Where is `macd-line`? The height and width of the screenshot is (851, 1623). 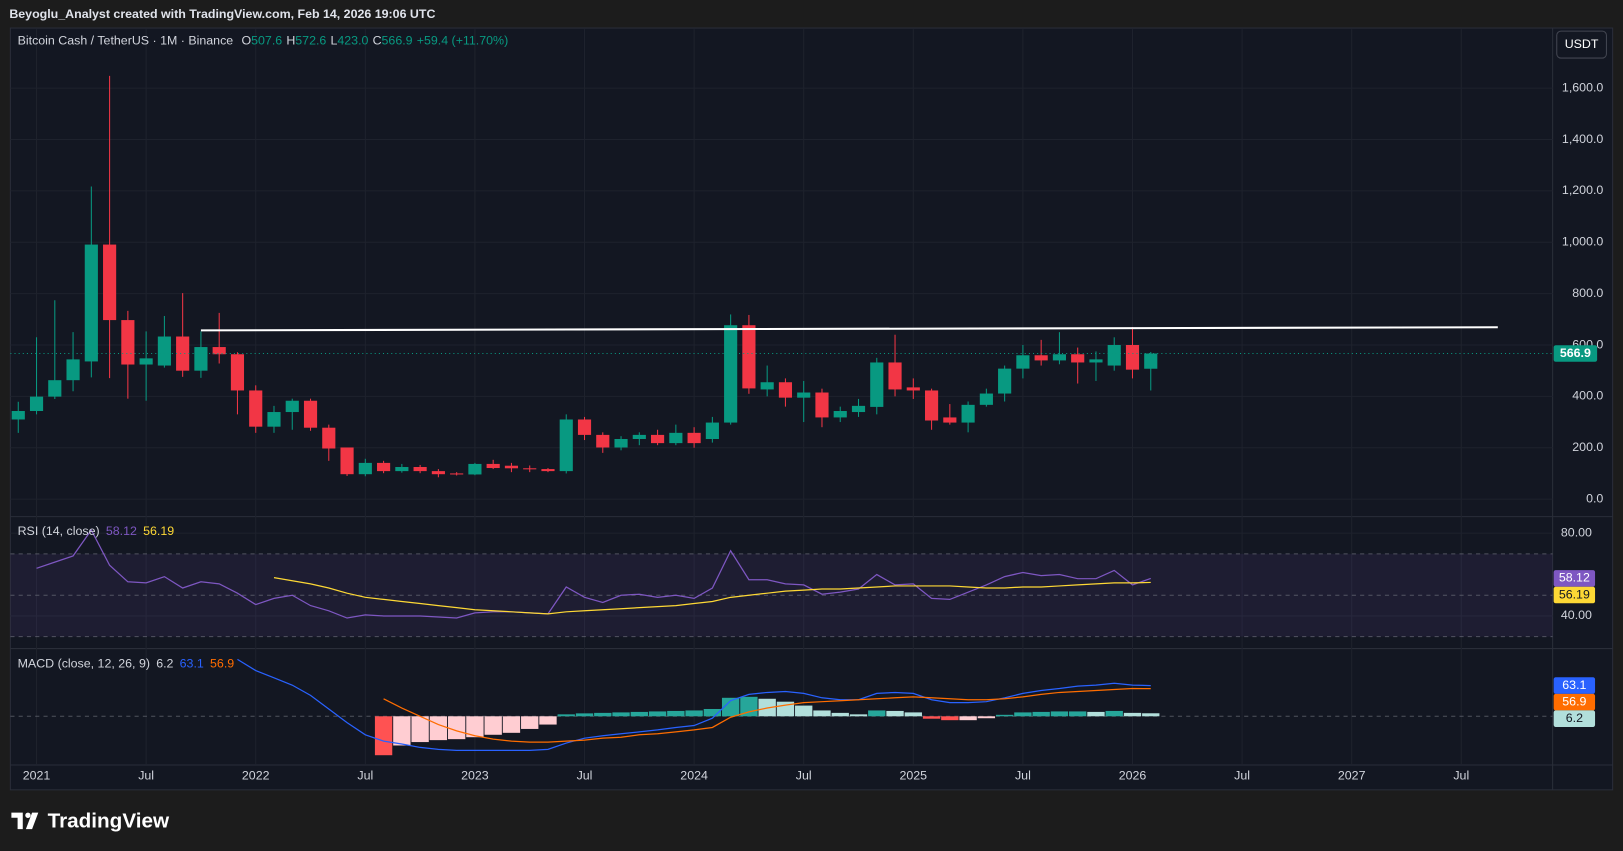 macd-line is located at coordinates (767, 715).